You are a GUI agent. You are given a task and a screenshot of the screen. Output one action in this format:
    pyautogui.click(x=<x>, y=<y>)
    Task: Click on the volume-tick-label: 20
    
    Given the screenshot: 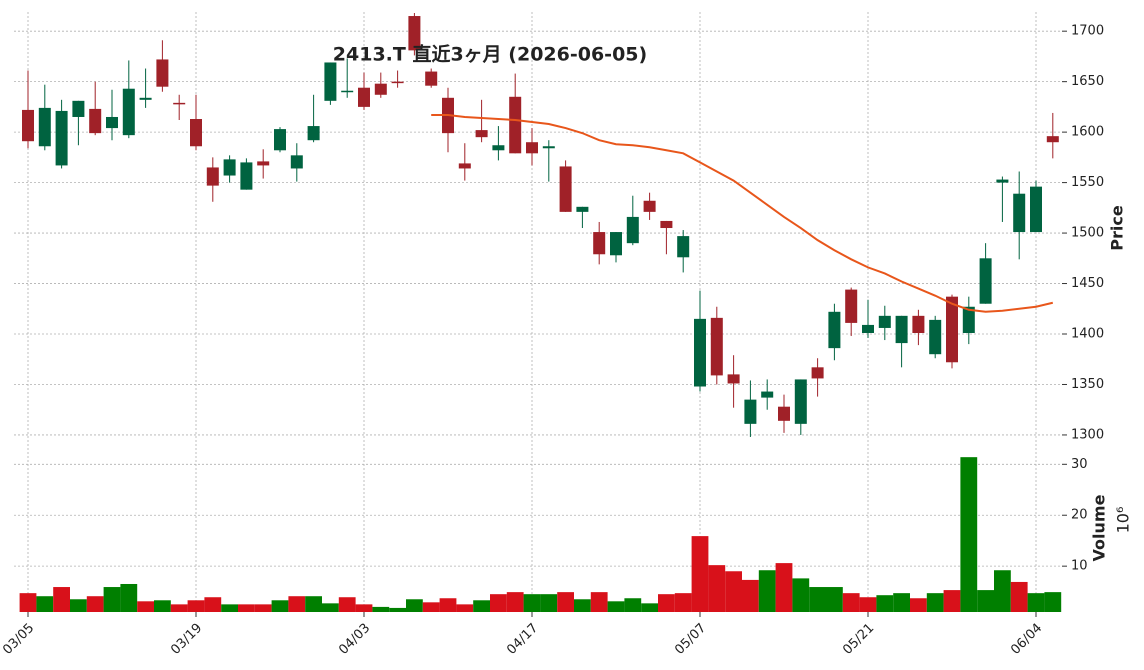 What is the action you would take?
    pyautogui.click(x=1079, y=515)
    